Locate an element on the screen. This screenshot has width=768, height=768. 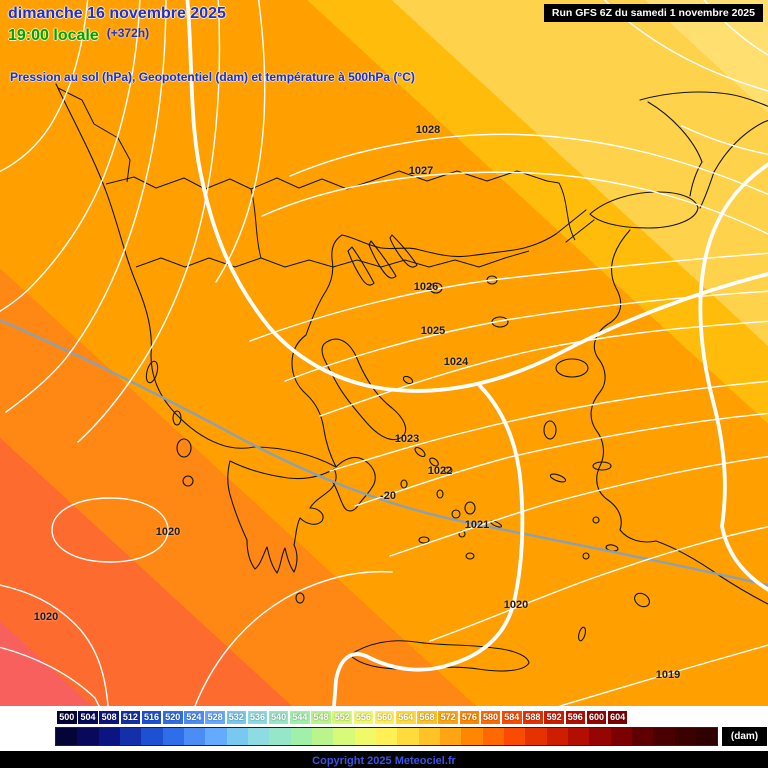
copyright-bar: Copyright 2025 Meteociel.fr is located at coordinates (384, 759).